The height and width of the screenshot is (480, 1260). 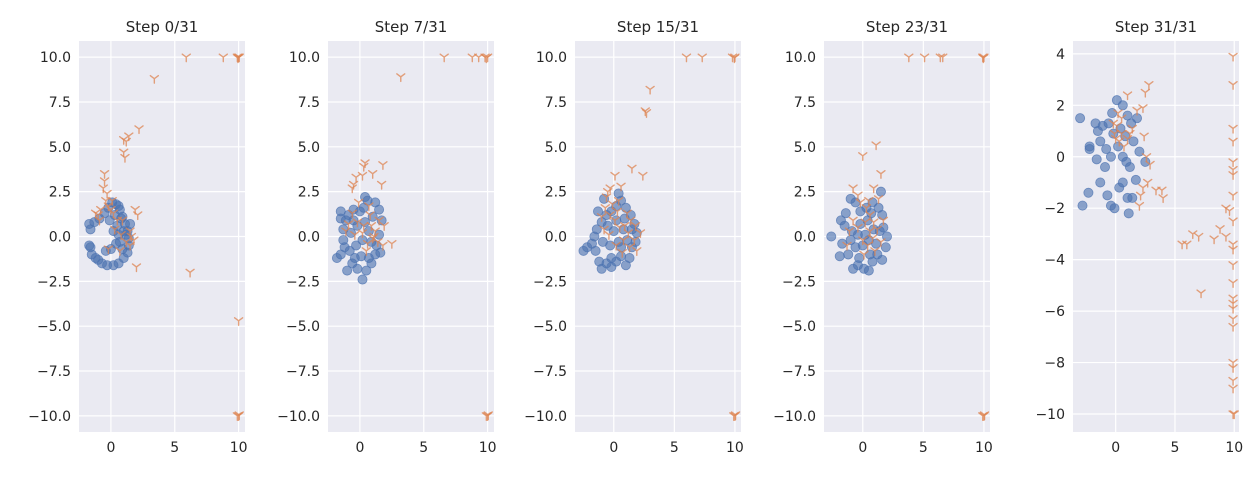 I want to click on subplot-title: Step 31/31, so click(x=1156, y=27).